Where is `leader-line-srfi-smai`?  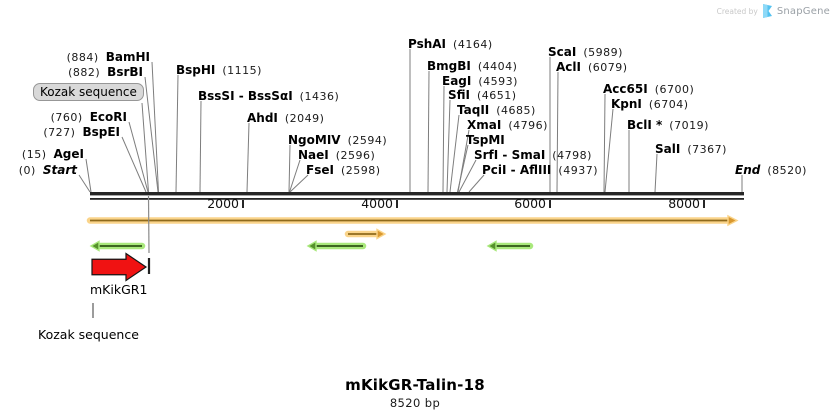
leader-line-srfi-smai is located at coordinates (467, 176).